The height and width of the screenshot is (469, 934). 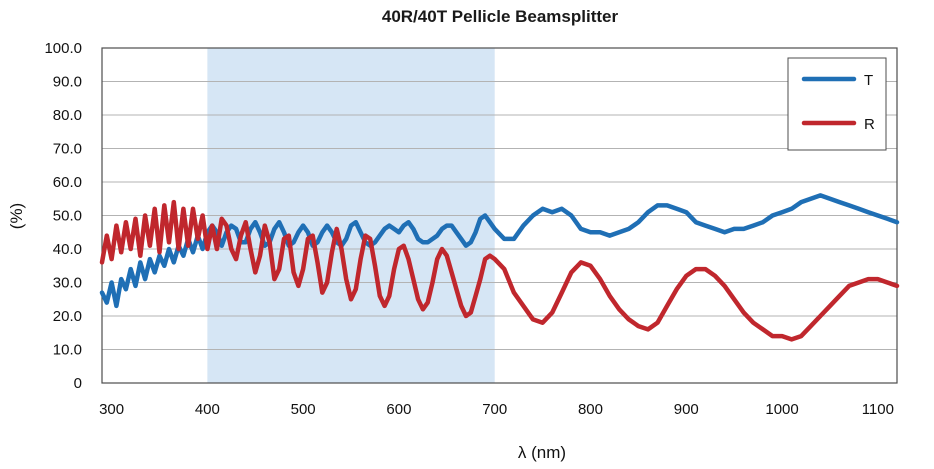 What do you see at coordinates (781, 409) in the screenshot?
I see `x-tick-label: 1000` at bounding box center [781, 409].